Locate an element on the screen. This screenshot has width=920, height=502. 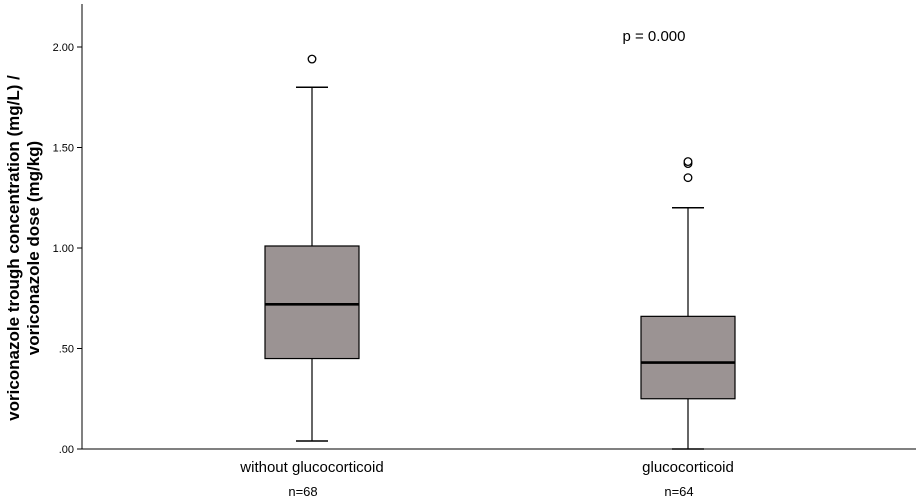
y-tick-label: .00 is located at coordinates (66, 450).